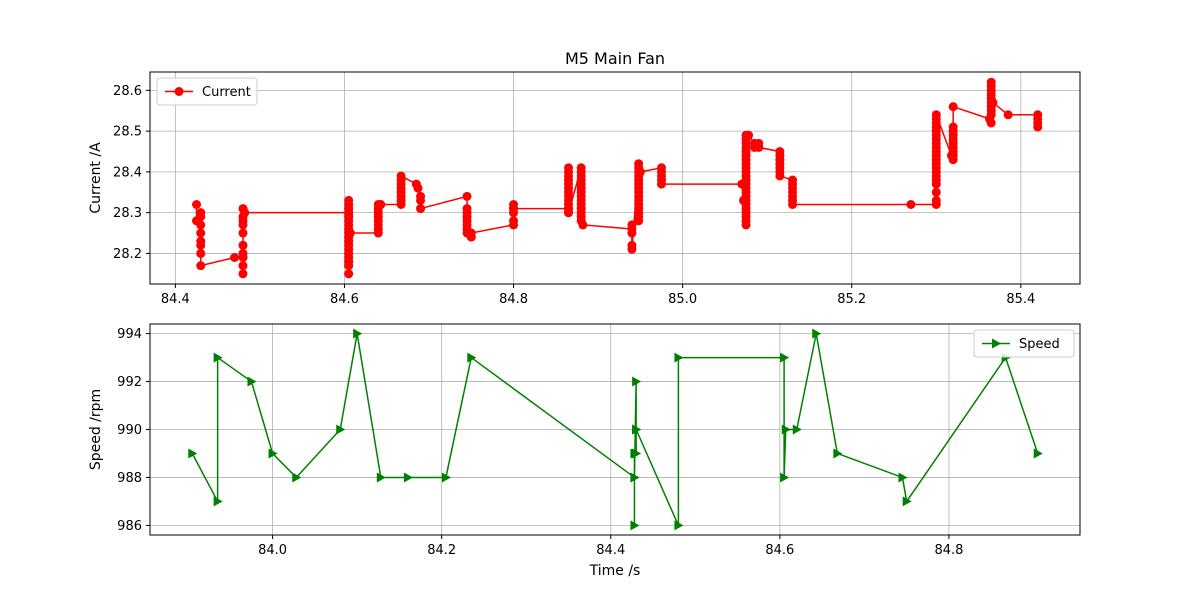  Describe the element at coordinates (1039, 344) in the screenshot. I see `legend-label: Speed` at that location.